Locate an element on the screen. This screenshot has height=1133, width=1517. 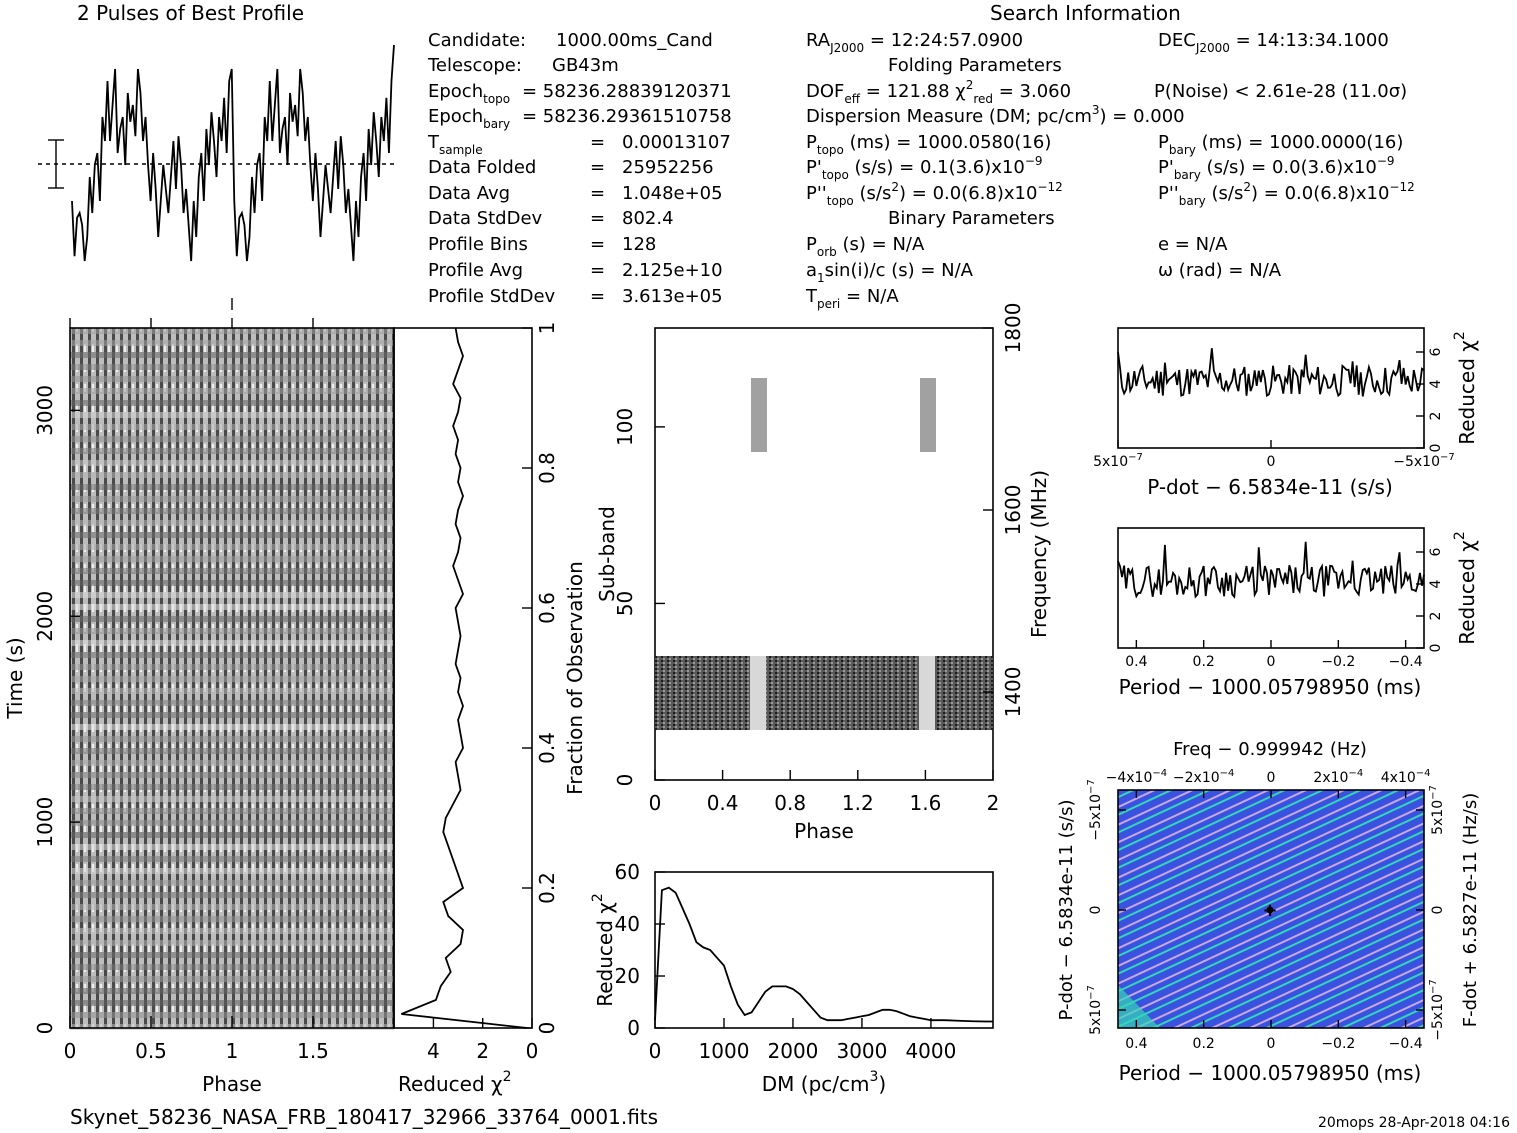
fdot-tick-label: 0 is located at coordinates (1438, 910).